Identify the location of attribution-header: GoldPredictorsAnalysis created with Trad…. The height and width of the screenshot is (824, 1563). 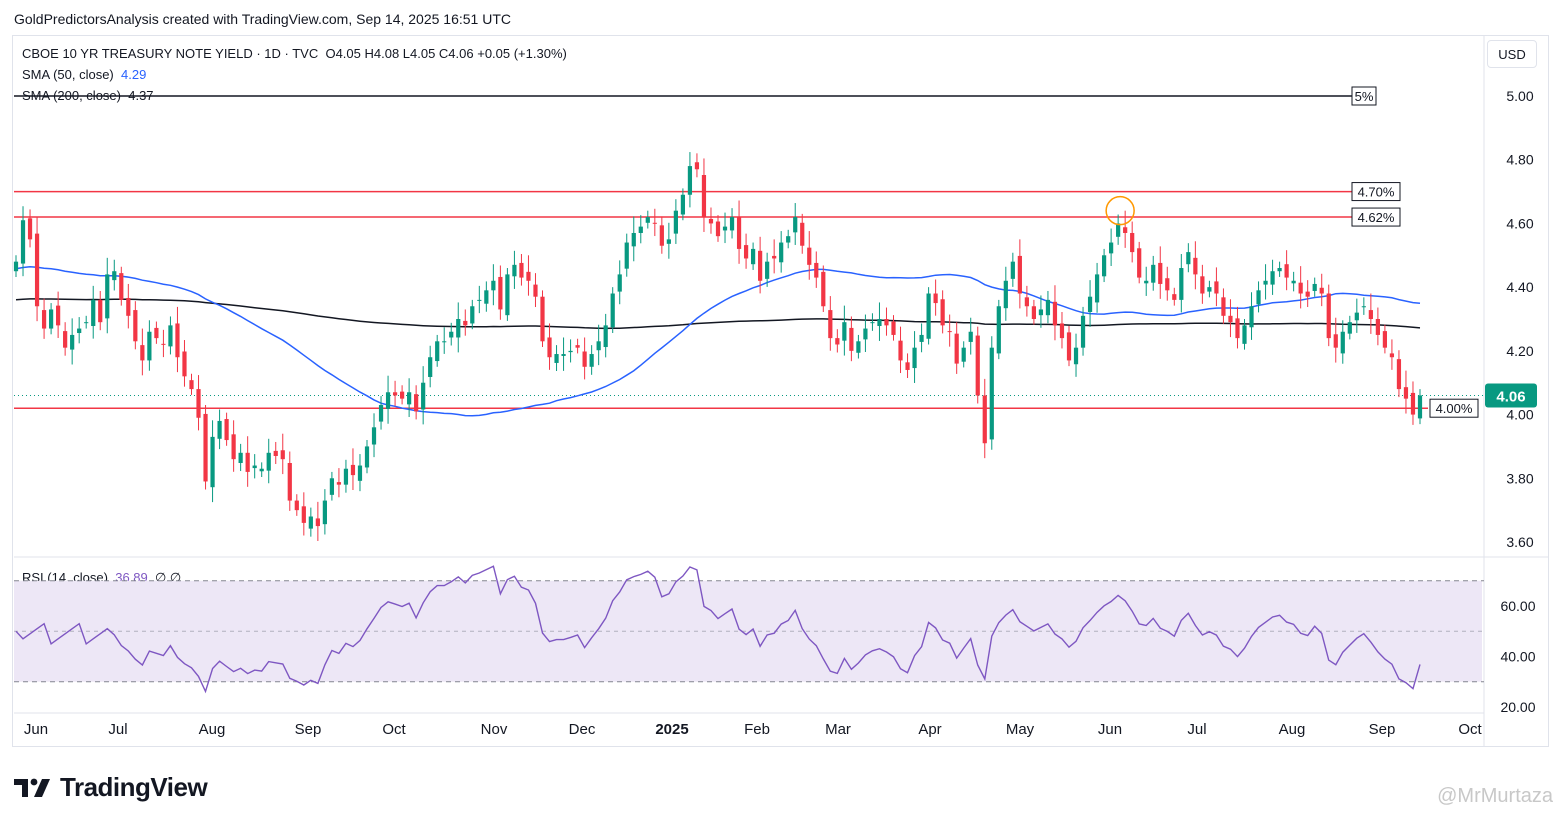
(262, 19).